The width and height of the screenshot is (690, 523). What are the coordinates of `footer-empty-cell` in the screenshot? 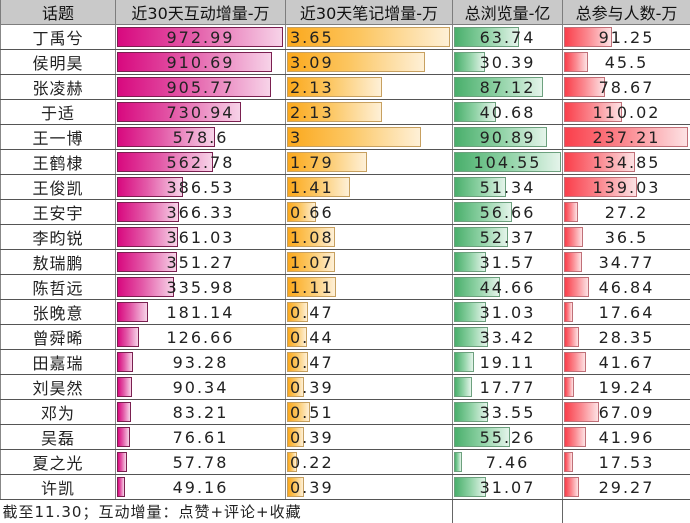 It's located at (508, 511).